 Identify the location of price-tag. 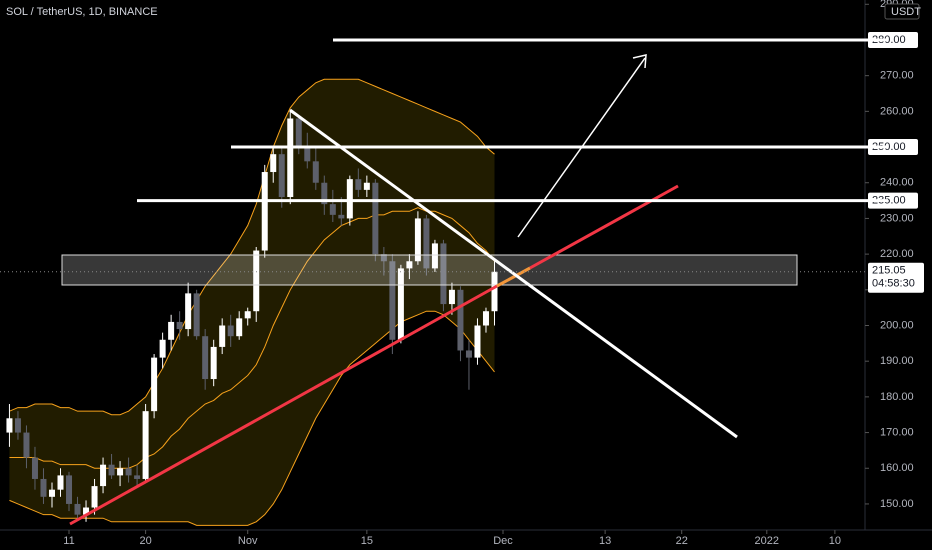
(896, 277).